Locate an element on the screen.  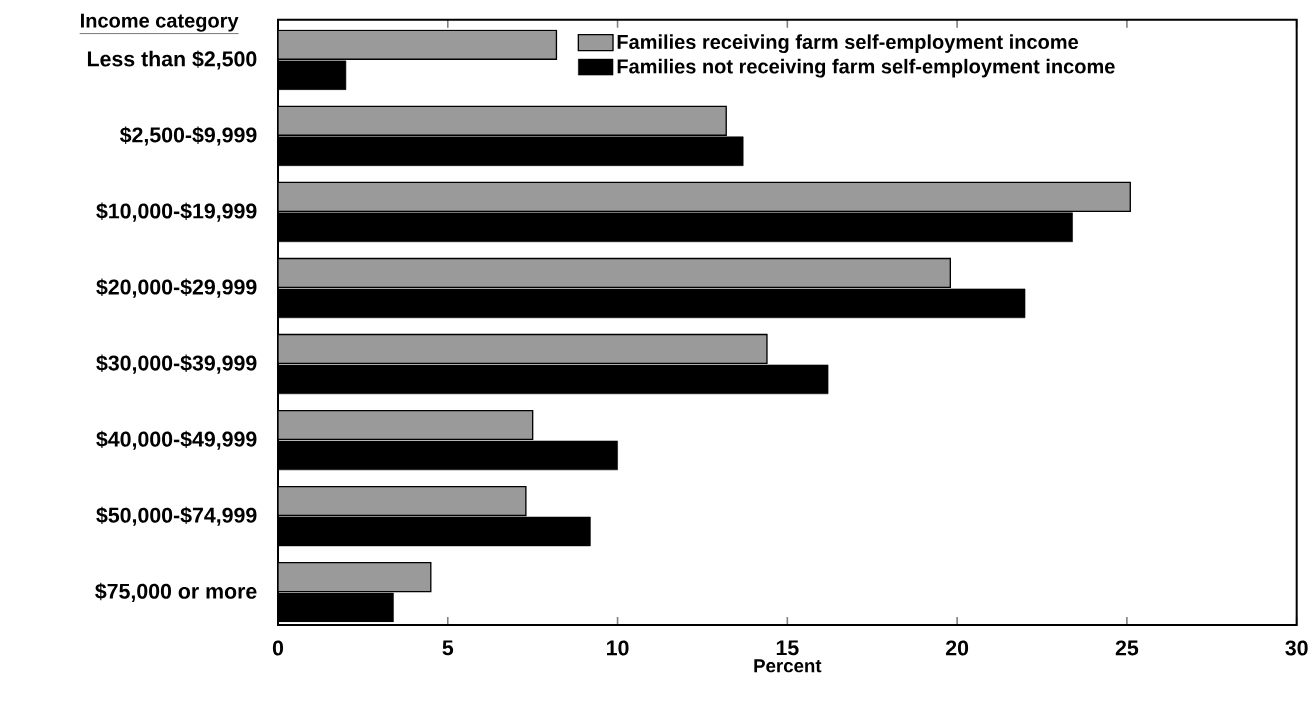
y-tick-label: $40,000-$49,999 is located at coordinates (176, 440).